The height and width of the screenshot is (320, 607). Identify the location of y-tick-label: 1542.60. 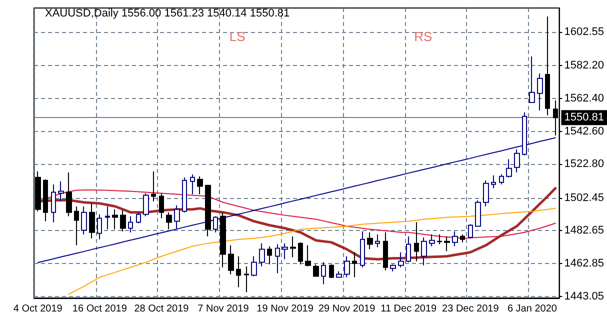
(584, 131).